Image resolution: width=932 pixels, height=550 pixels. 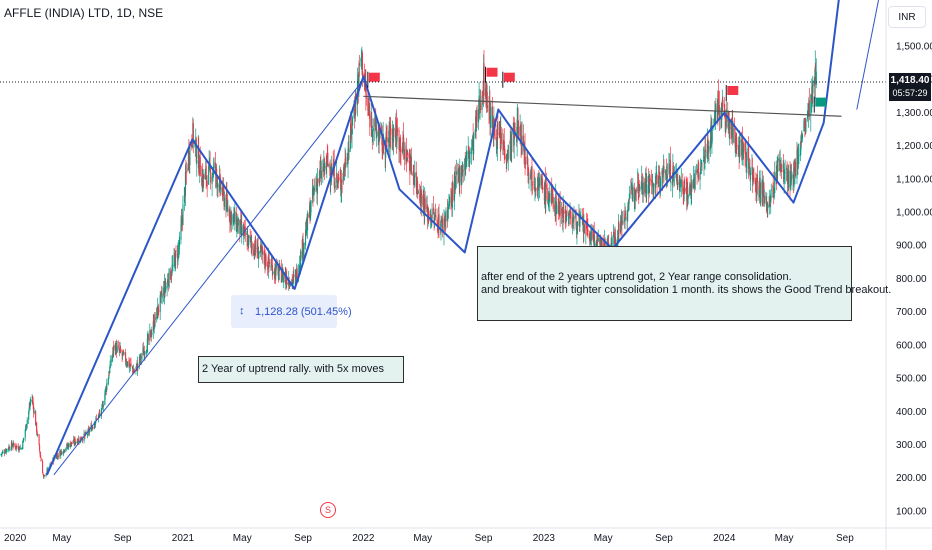 What do you see at coordinates (907, 17) in the screenshot?
I see `currency-button: INR` at bounding box center [907, 17].